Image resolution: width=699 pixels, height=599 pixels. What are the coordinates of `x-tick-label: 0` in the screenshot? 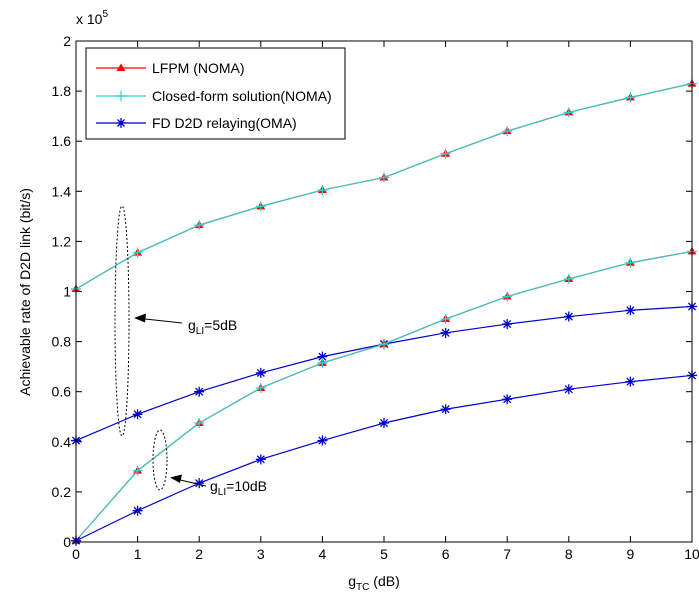 It's located at (76, 554).